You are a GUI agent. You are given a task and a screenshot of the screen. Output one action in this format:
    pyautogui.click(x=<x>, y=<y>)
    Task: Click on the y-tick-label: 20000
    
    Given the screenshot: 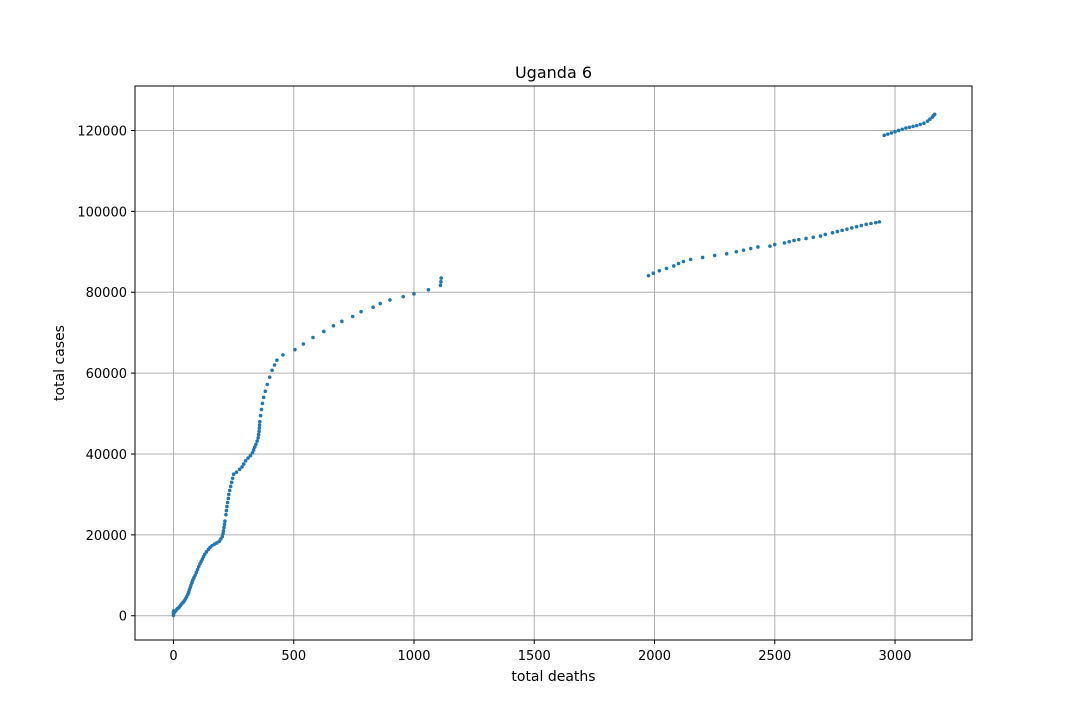 What is the action you would take?
    pyautogui.click(x=106, y=536)
    